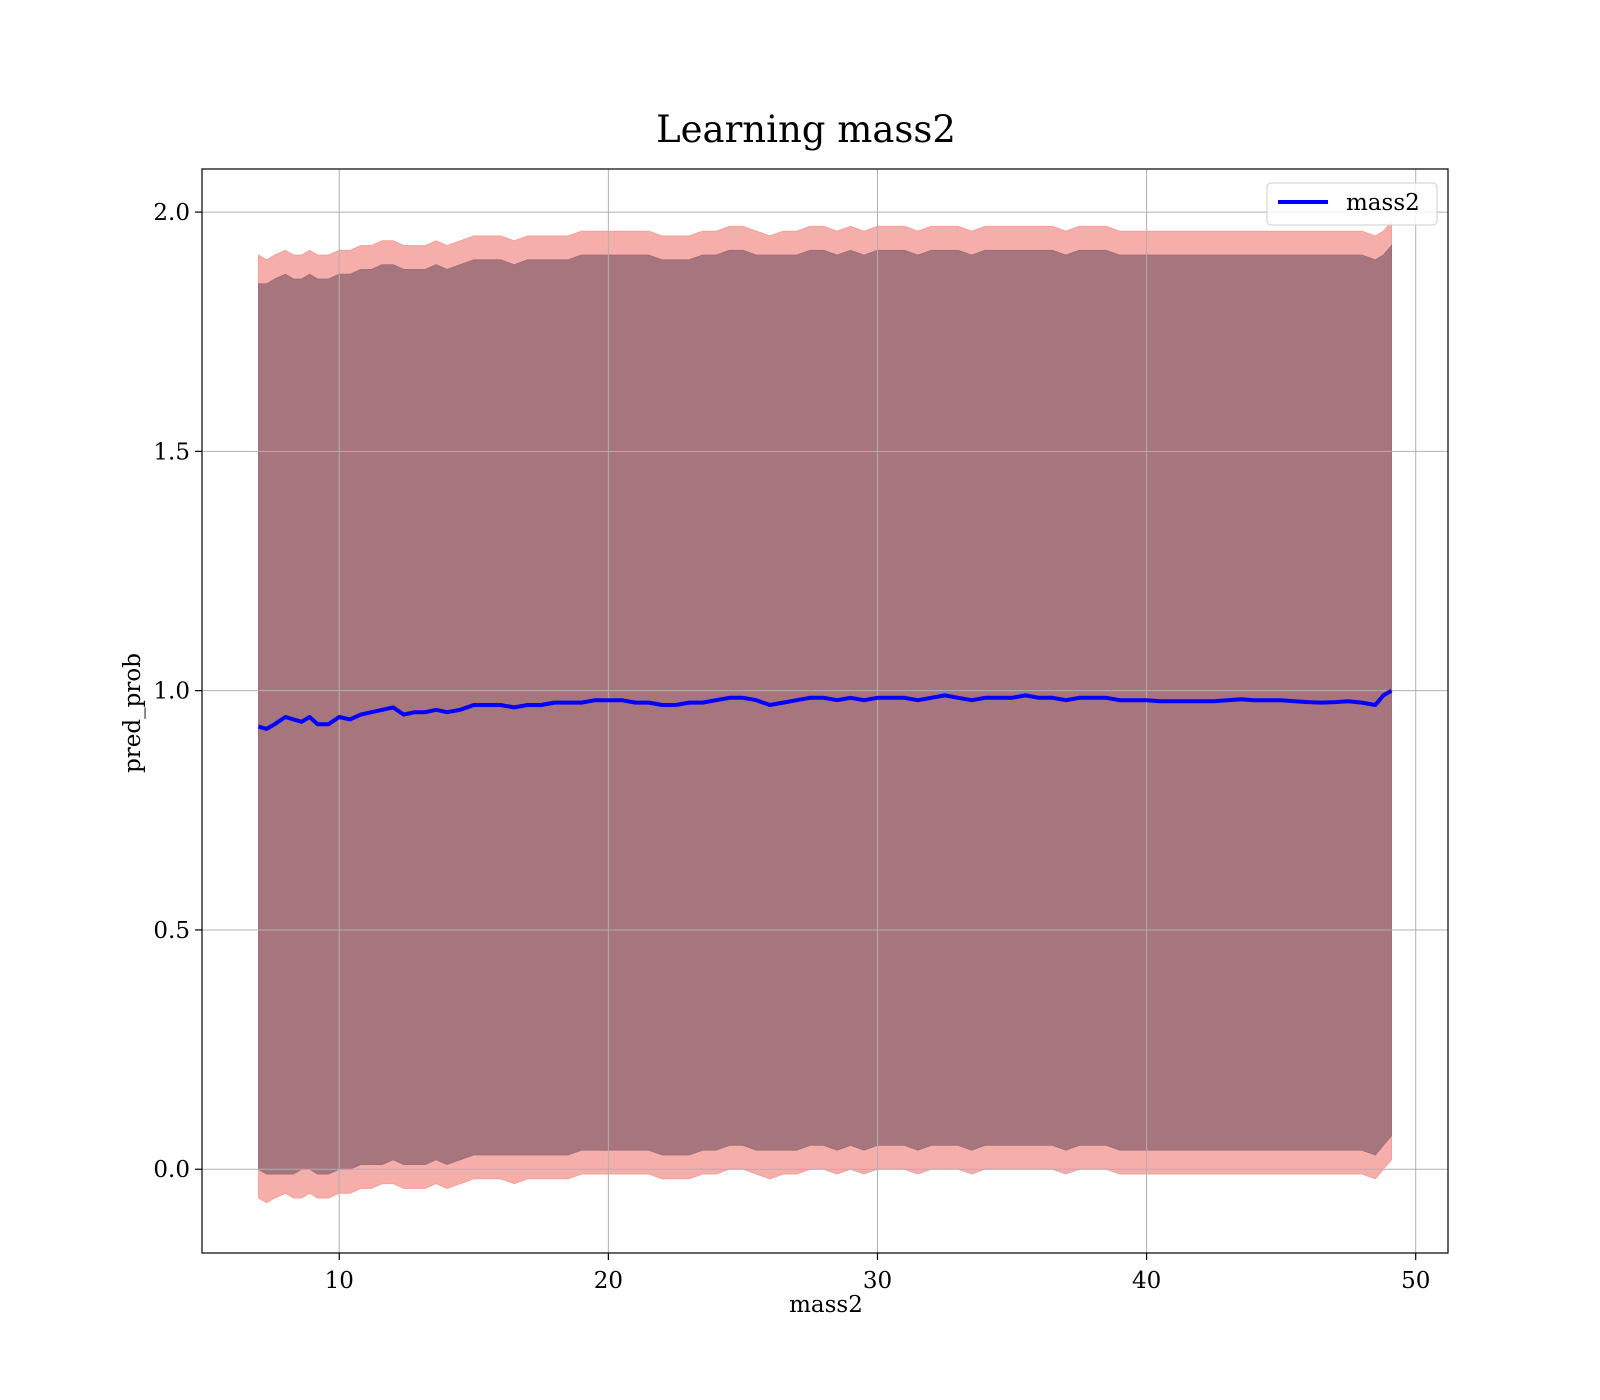 This screenshot has width=1600, height=1400. I want to click on x-tick-label: 30, so click(877, 1281).